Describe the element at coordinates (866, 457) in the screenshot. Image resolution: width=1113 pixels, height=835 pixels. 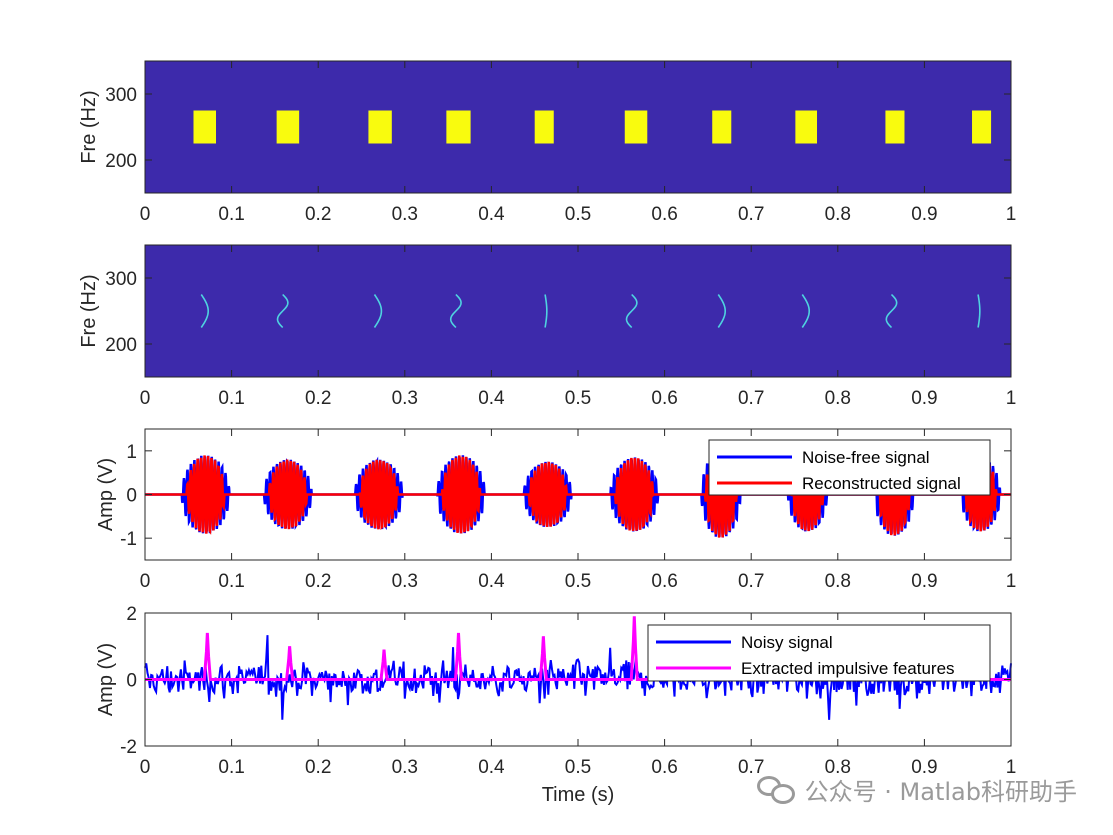
I see `legend-label: Noise-free signal` at that location.